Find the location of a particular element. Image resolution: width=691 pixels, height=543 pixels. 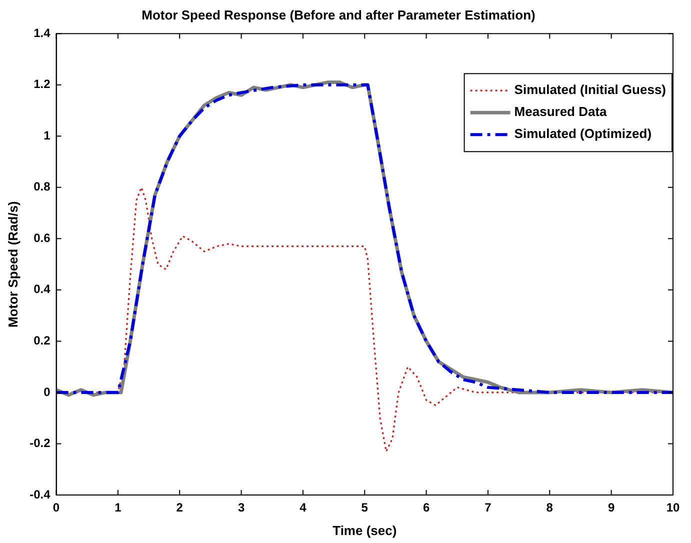

y-axis-title: Motor Speed (Rad/s) is located at coordinates (12, 264).